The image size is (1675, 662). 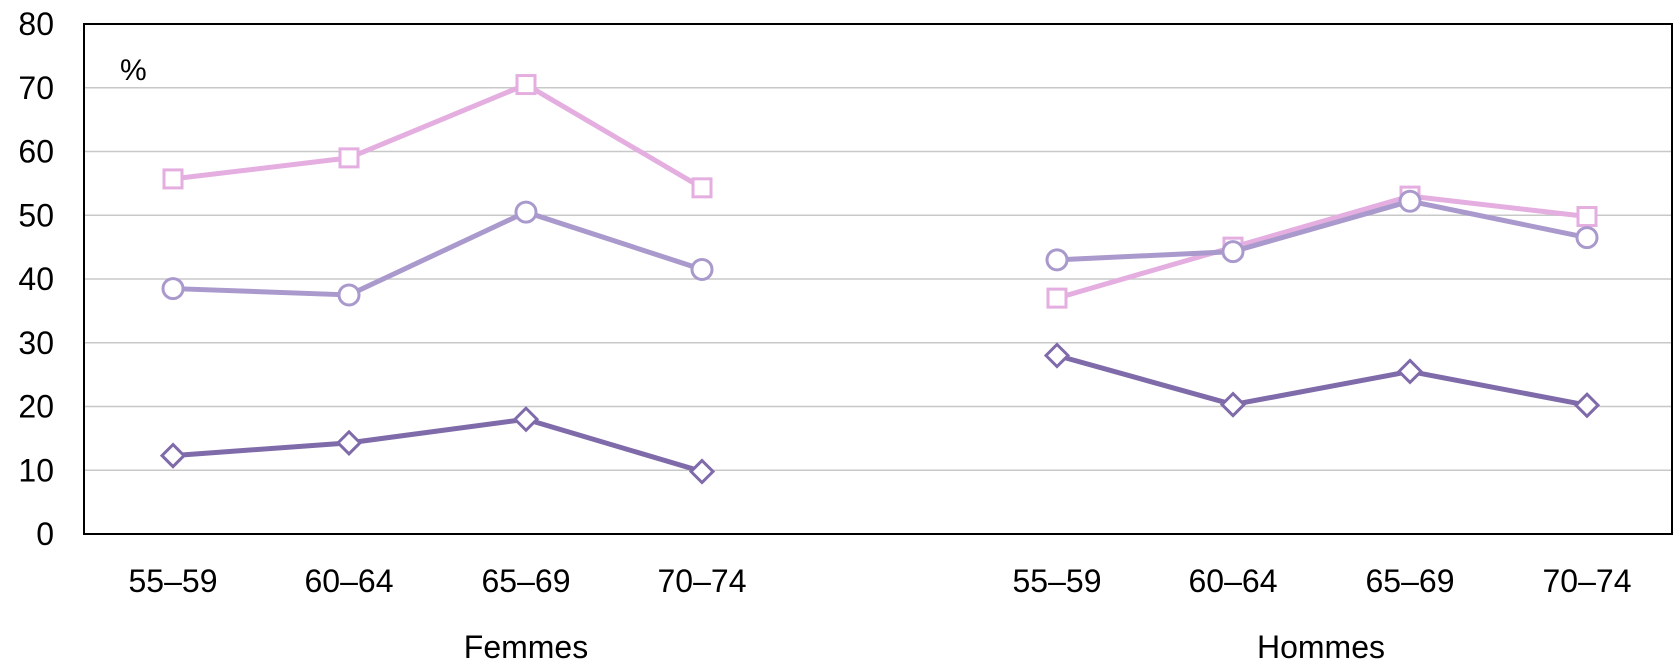 What do you see at coordinates (45, 534) in the screenshot?
I see `y-tick-label: 0` at bounding box center [45, 534].